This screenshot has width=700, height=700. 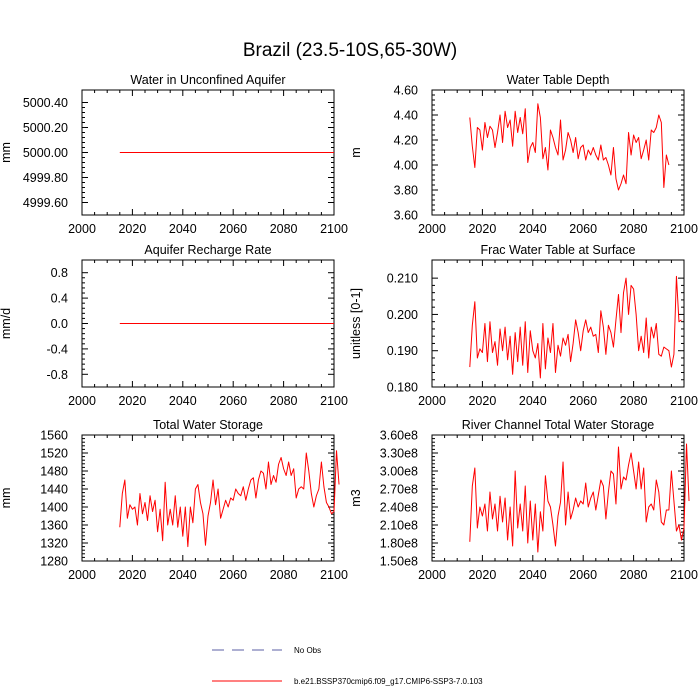 I want to click on y-tick-label: 0.200, so click(x=402, y=315).